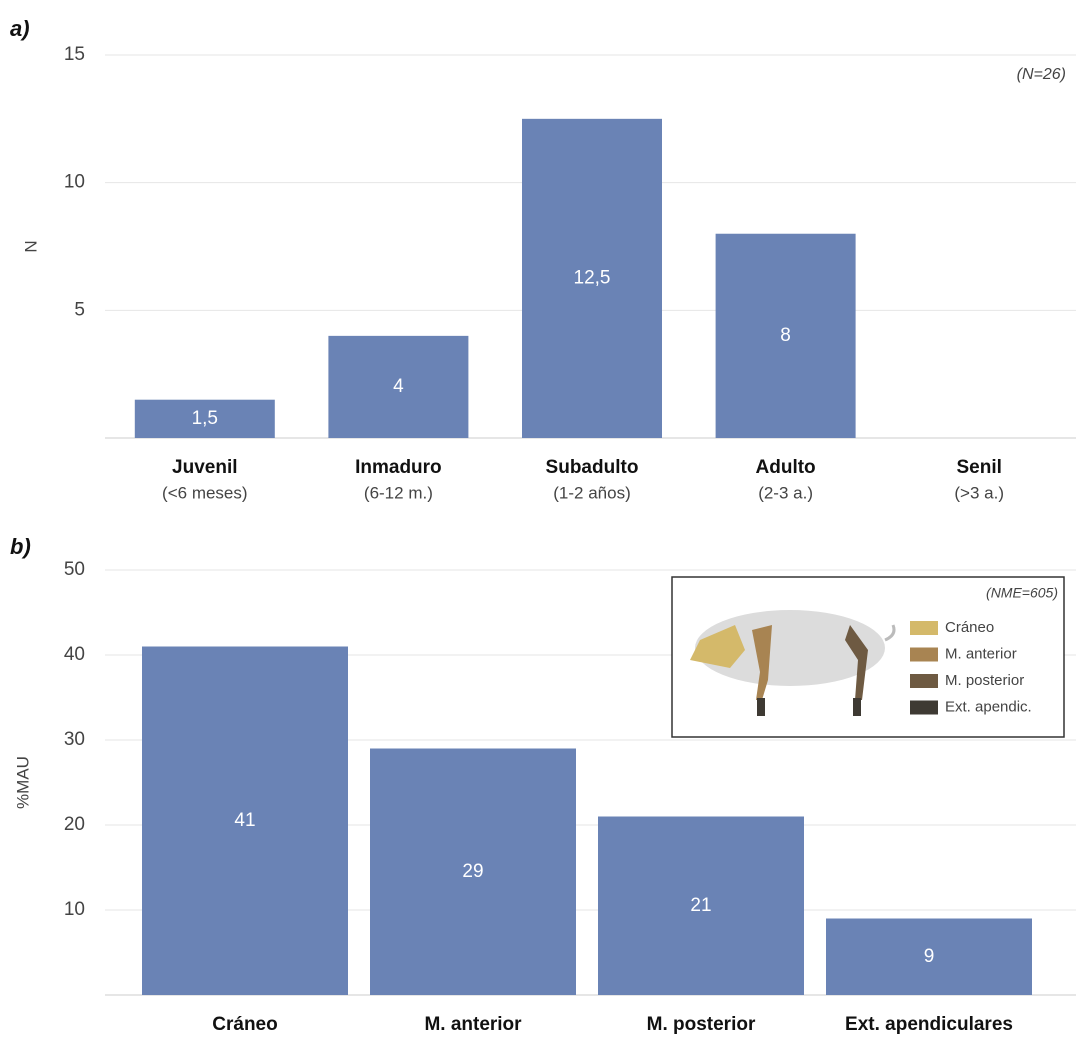 The height and width of the screenshot is (1043, 1076). Describe the element at coordinates (30, 246) in the screenshot. I see `y-axis-label: N` at that location.